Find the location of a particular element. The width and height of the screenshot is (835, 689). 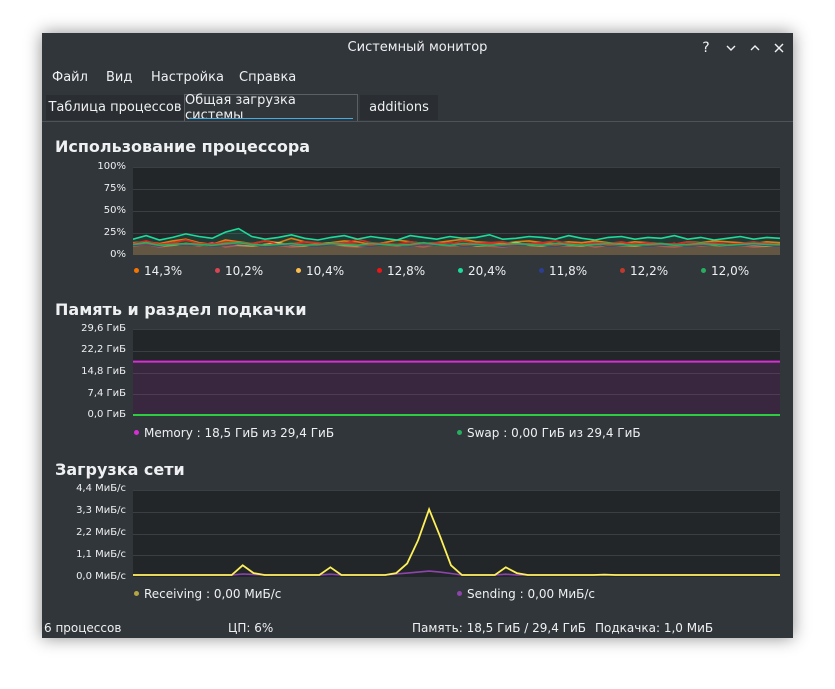

legend-entry: 11,8% is located at coordinates (563, 271).